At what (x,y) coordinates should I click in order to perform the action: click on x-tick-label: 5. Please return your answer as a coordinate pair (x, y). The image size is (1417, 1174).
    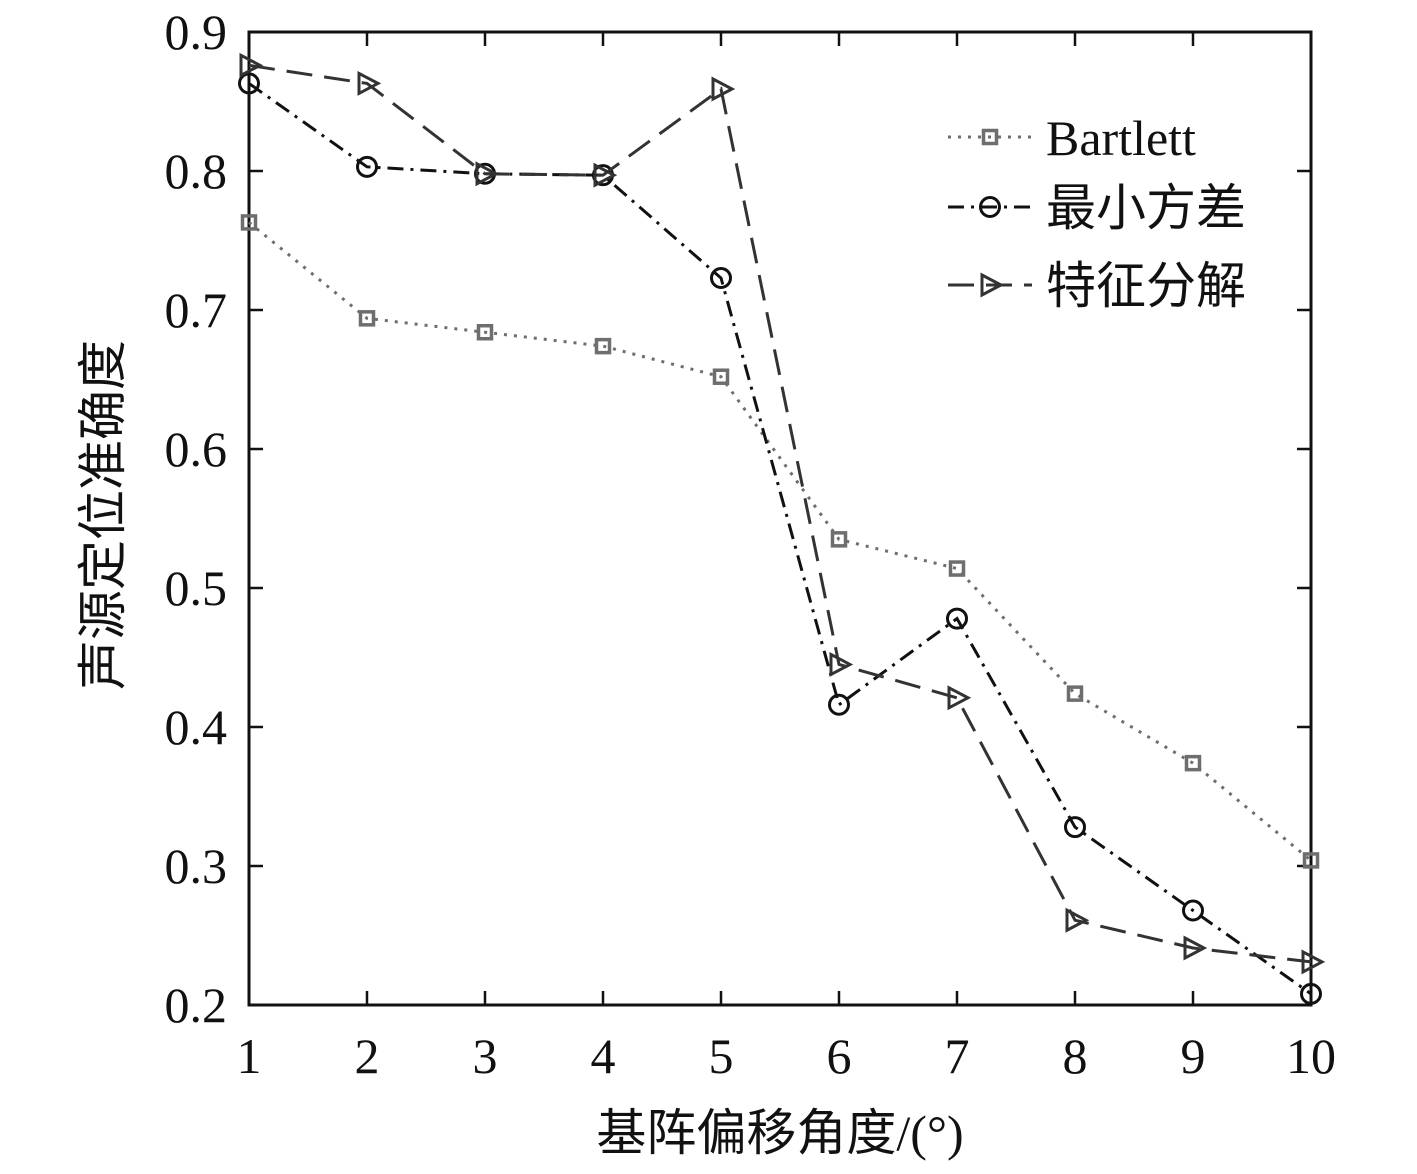
    Looking at the image, I should click on (721, 1056).